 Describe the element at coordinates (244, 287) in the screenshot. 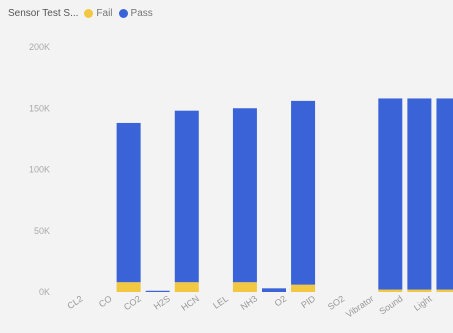

I see `bar-fail-lel` at that location.